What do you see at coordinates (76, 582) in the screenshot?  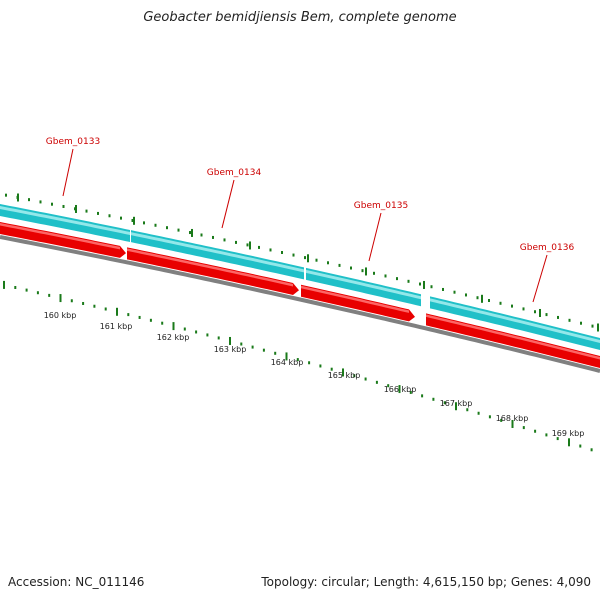 I see `accession-text: Accession: NC_011146` at bounding box center [76, 582].